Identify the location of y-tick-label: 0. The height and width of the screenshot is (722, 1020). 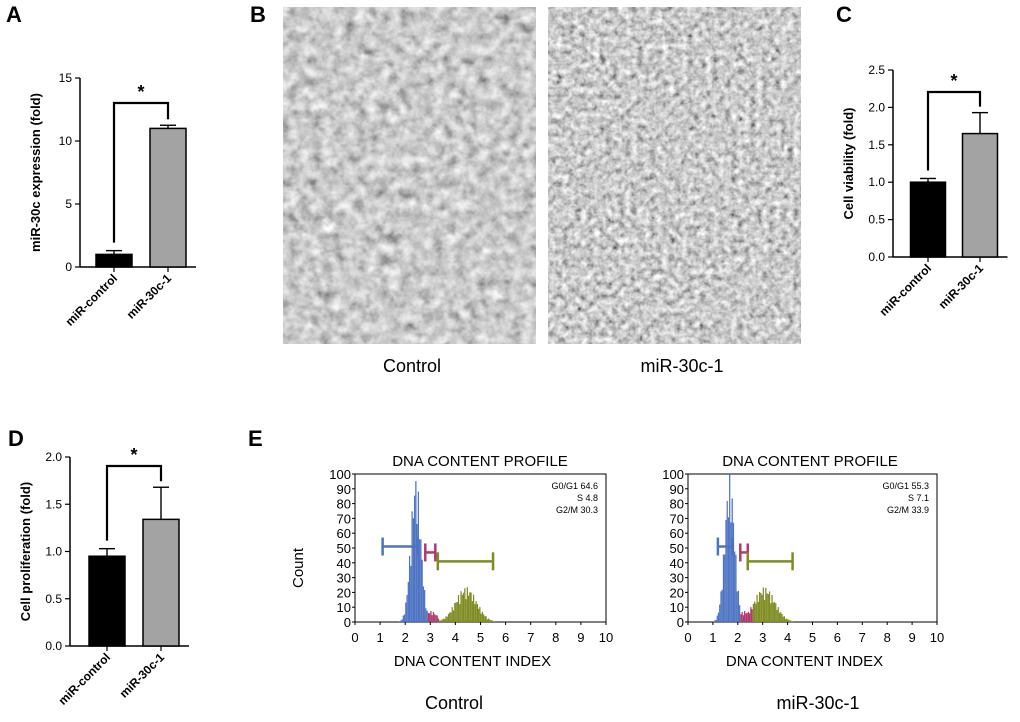
(68, 267).